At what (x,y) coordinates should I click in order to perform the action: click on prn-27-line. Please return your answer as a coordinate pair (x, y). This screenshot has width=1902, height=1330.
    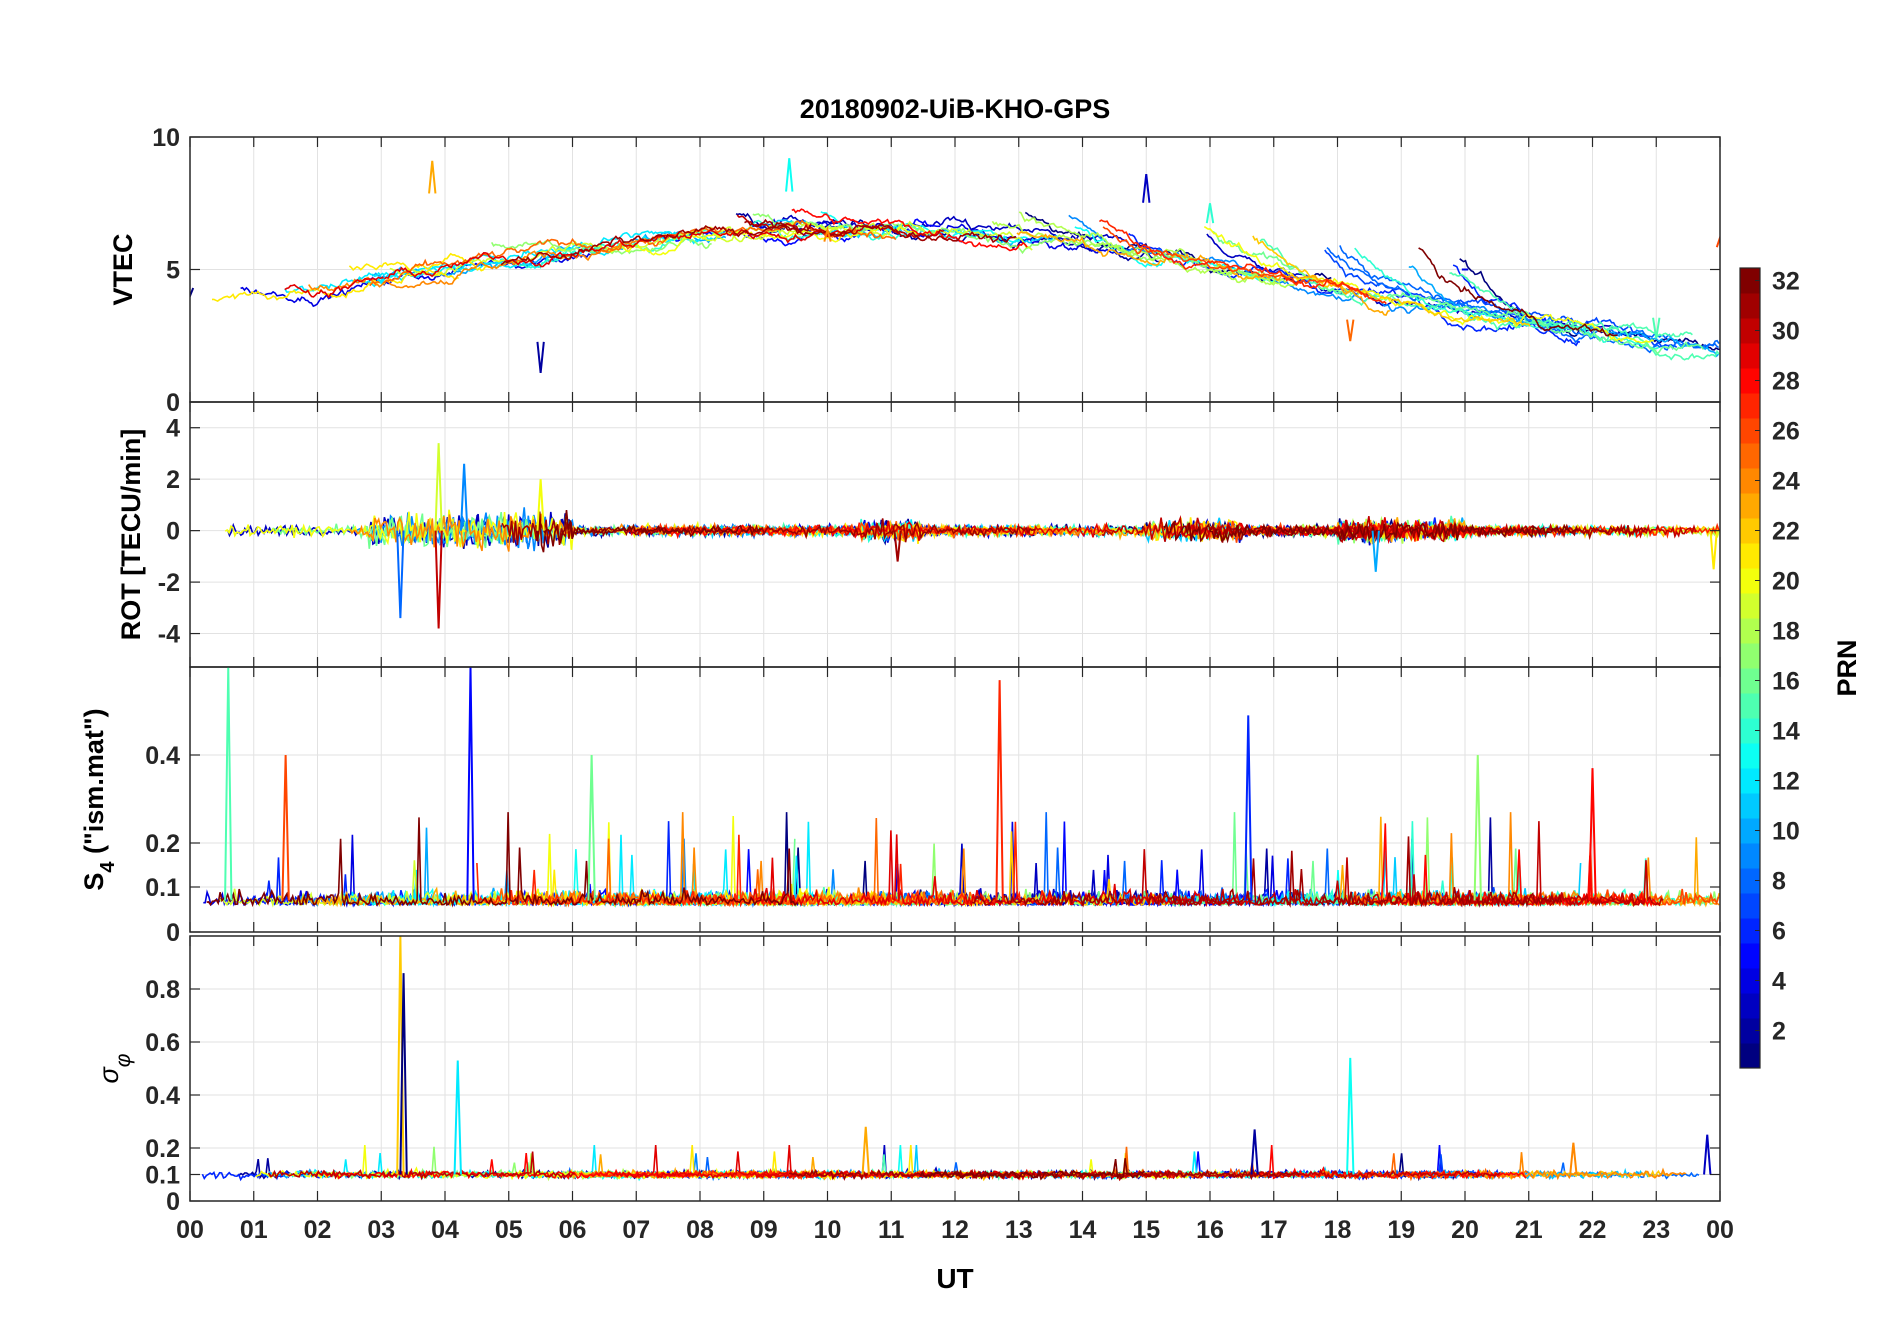
    Looking at the image, I should click on (959, 864).